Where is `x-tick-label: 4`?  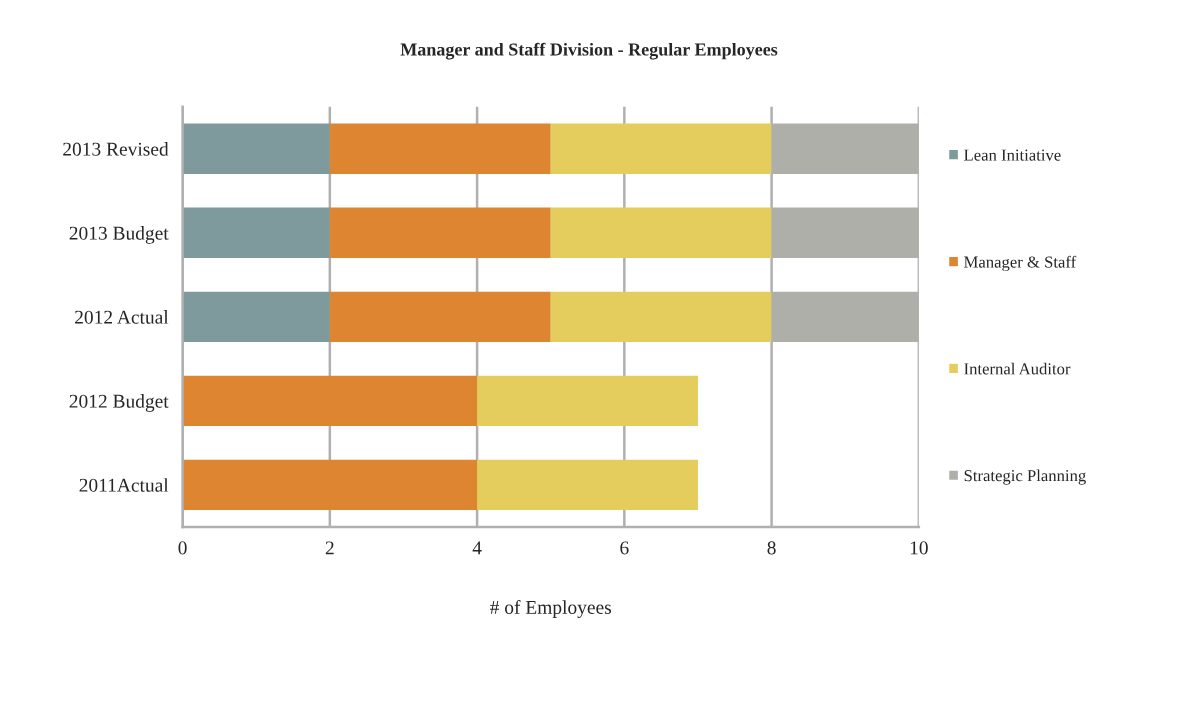 x-tick-label: 4 is located at coordinates (477, 548).